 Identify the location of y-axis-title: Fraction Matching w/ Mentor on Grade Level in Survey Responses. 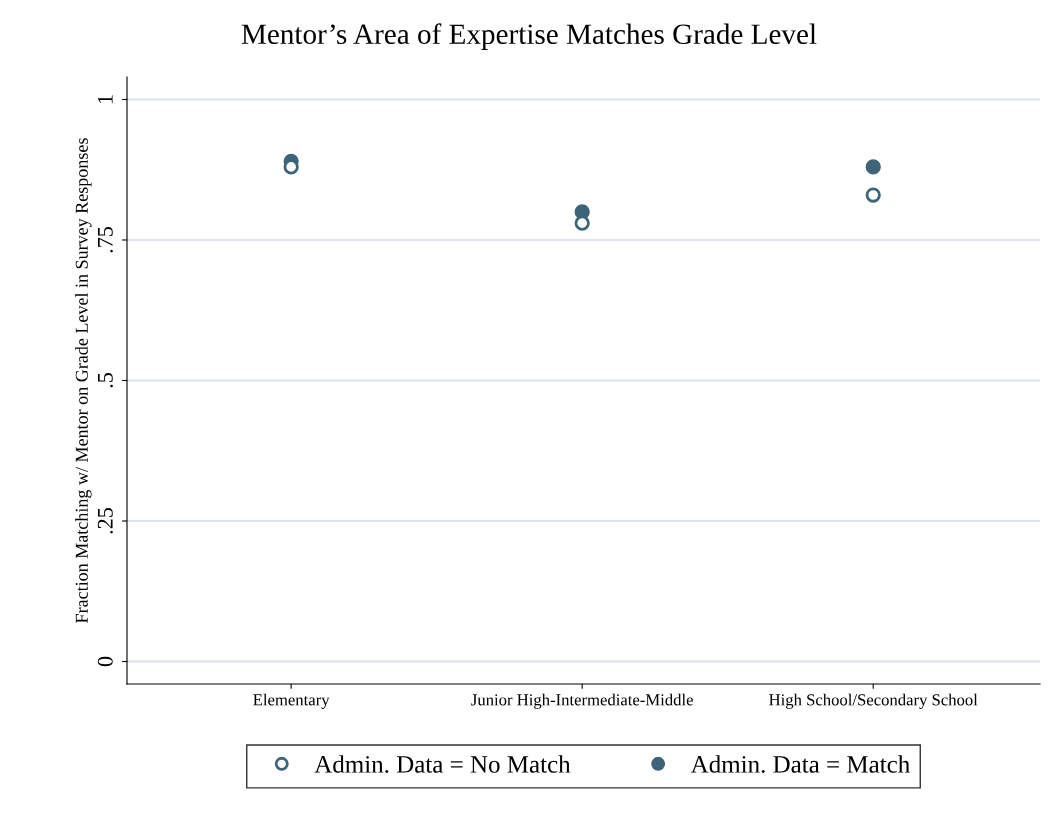
(83, 380).